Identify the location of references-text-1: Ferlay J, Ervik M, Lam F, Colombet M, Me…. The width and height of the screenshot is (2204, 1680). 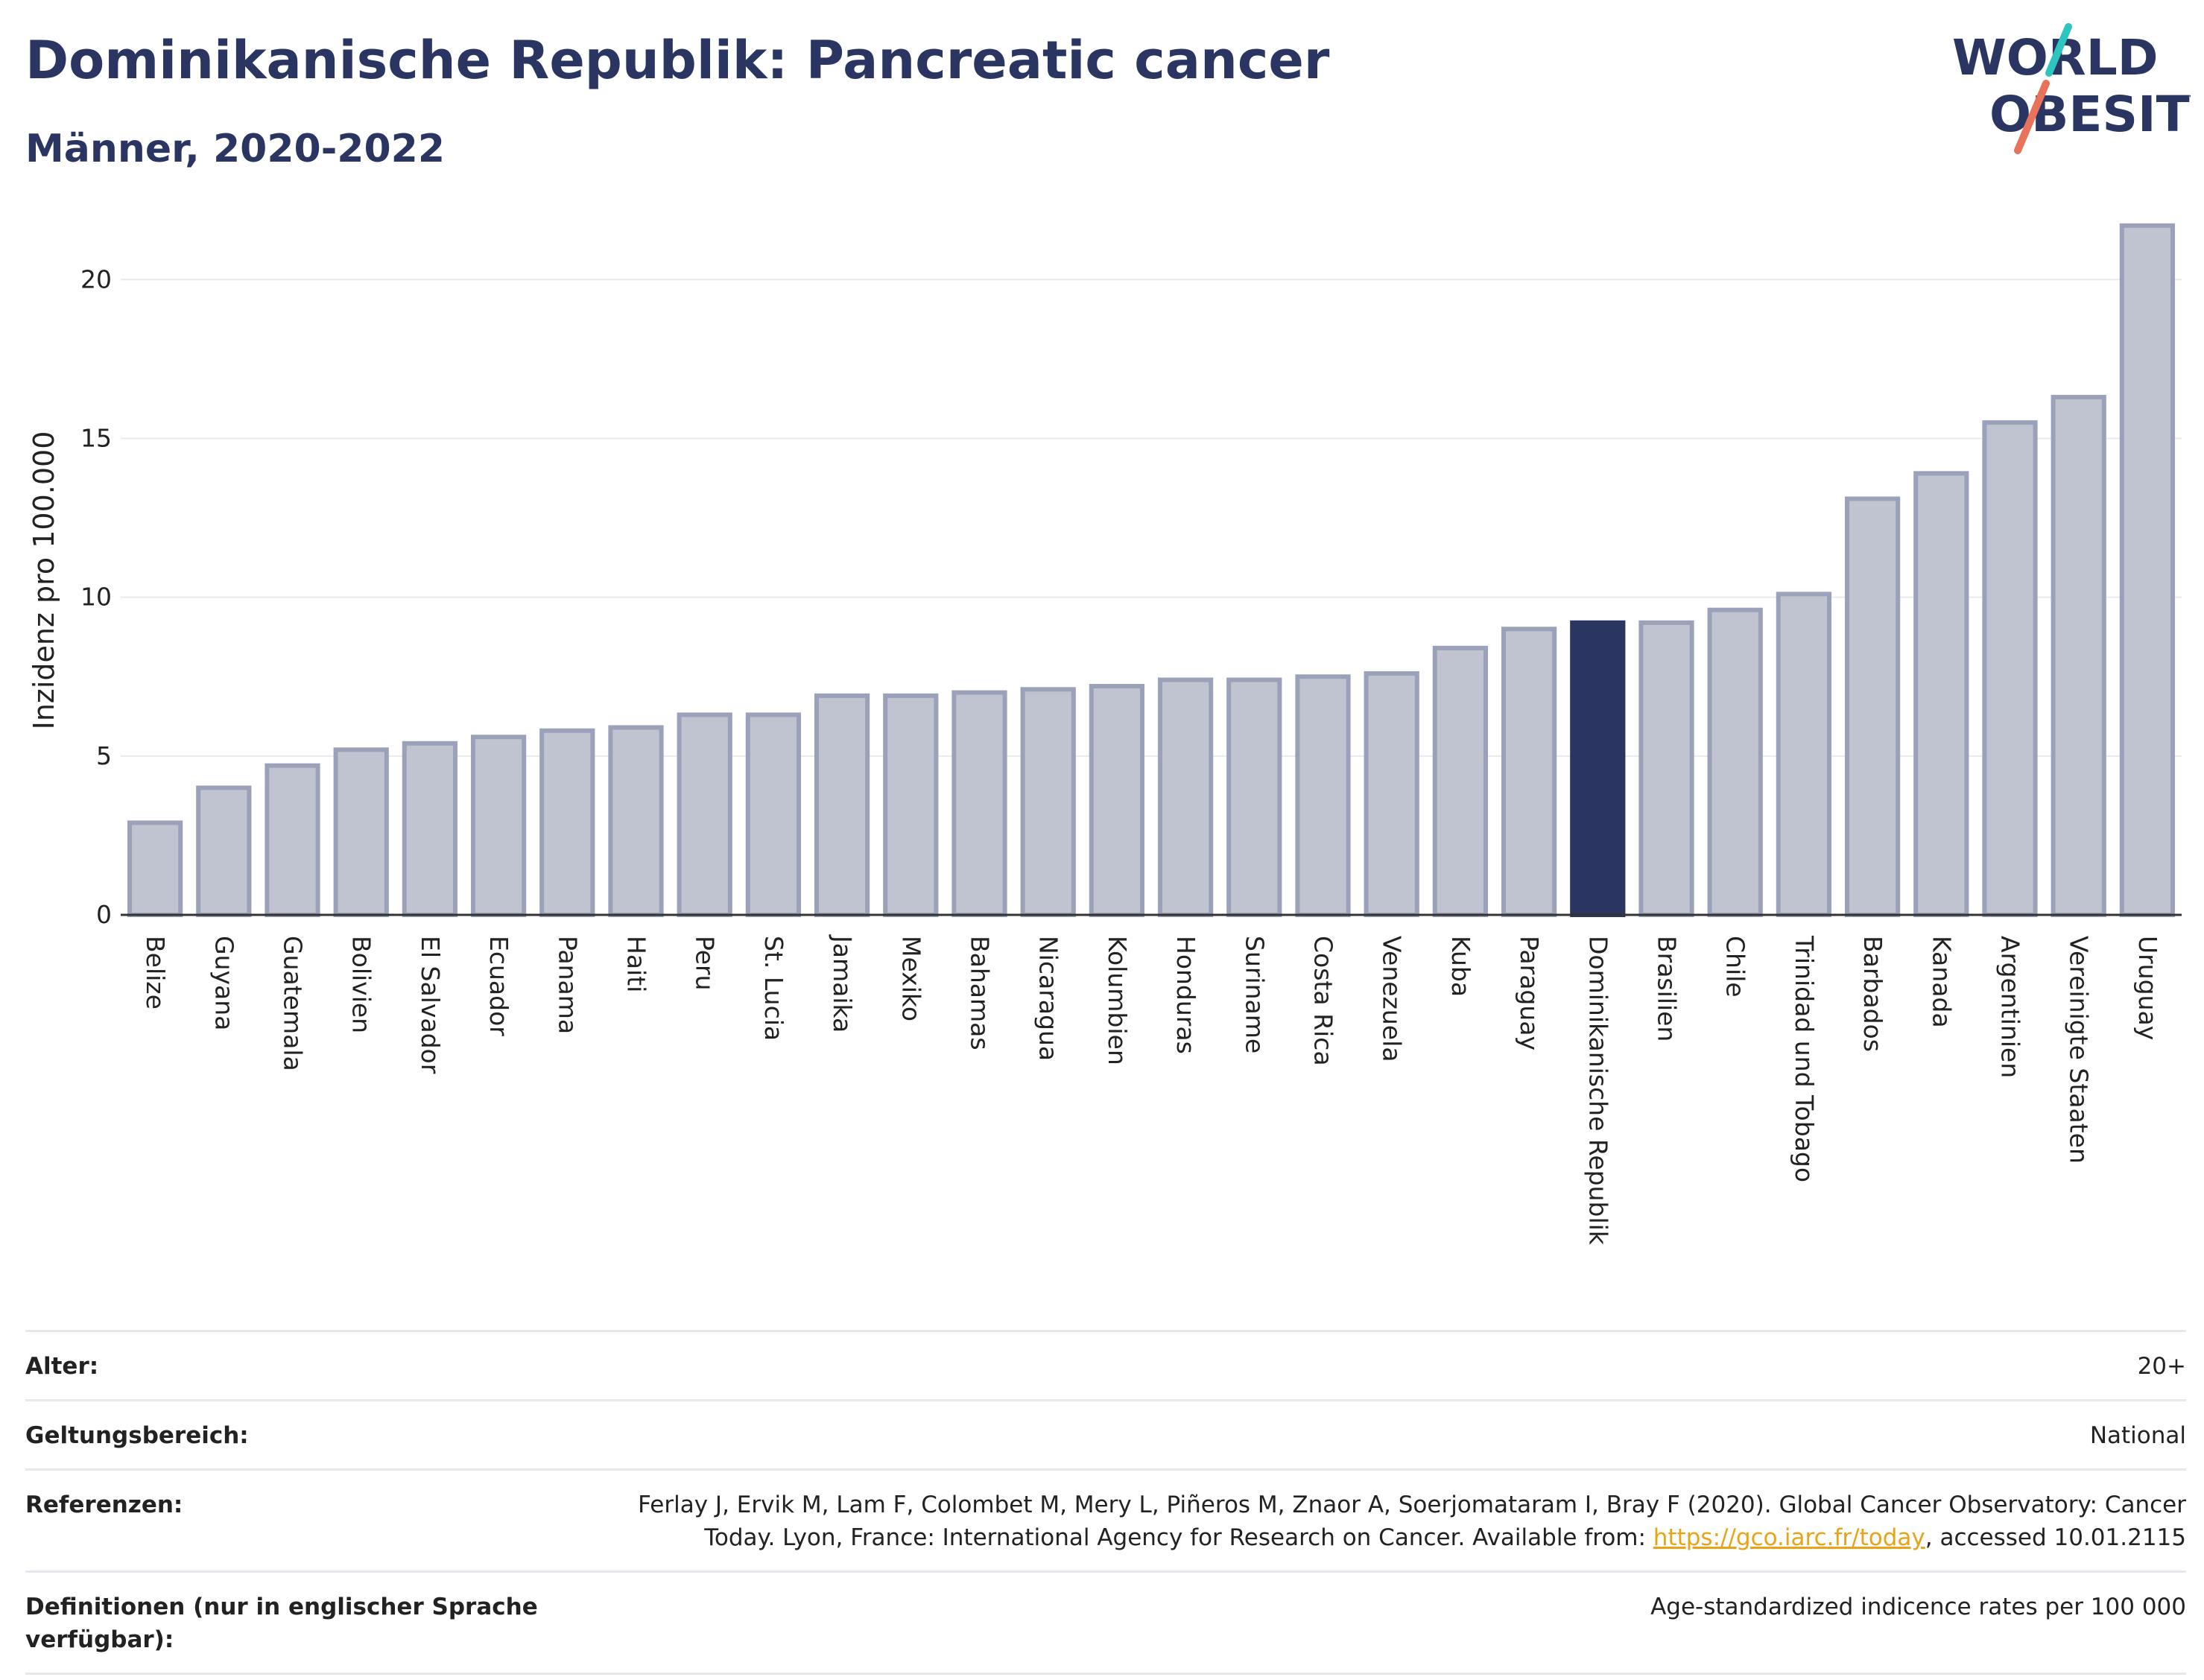
(1412, 1521).